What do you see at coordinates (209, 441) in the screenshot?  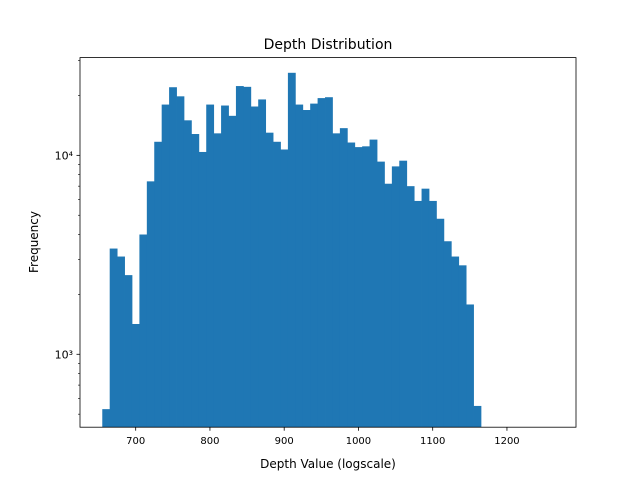 I see `x-tick-label: 800` at bounding box center [209, 441].